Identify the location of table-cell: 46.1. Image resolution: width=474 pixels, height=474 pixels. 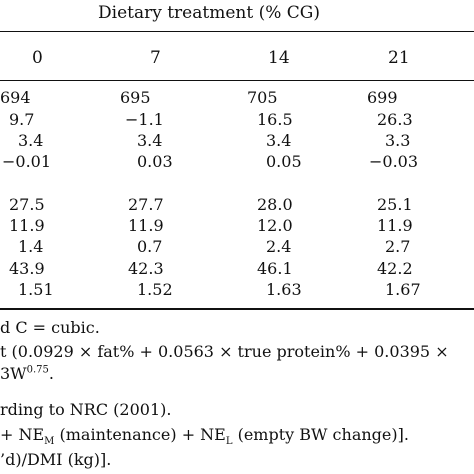
(275, 268).